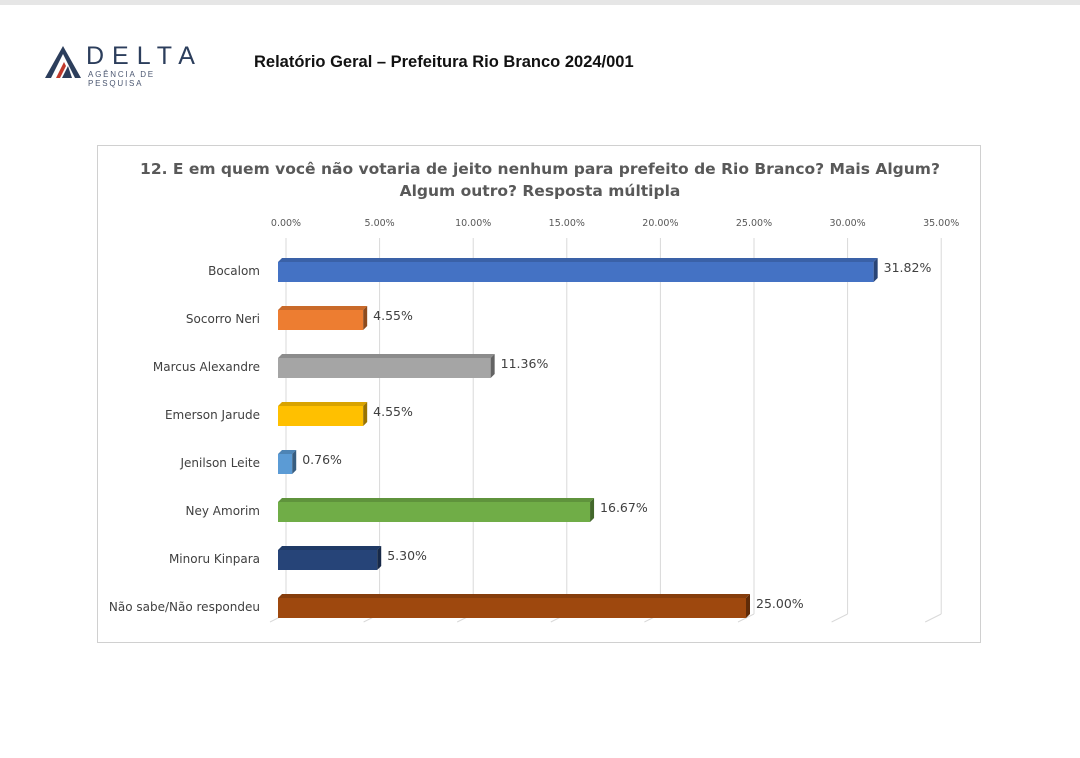 Image resolution: width=1080 pixels, height=758 pixels. Describe the element at coordinates (63, 62) in the screenshot. I see `delta-triangle-icon` at that location.